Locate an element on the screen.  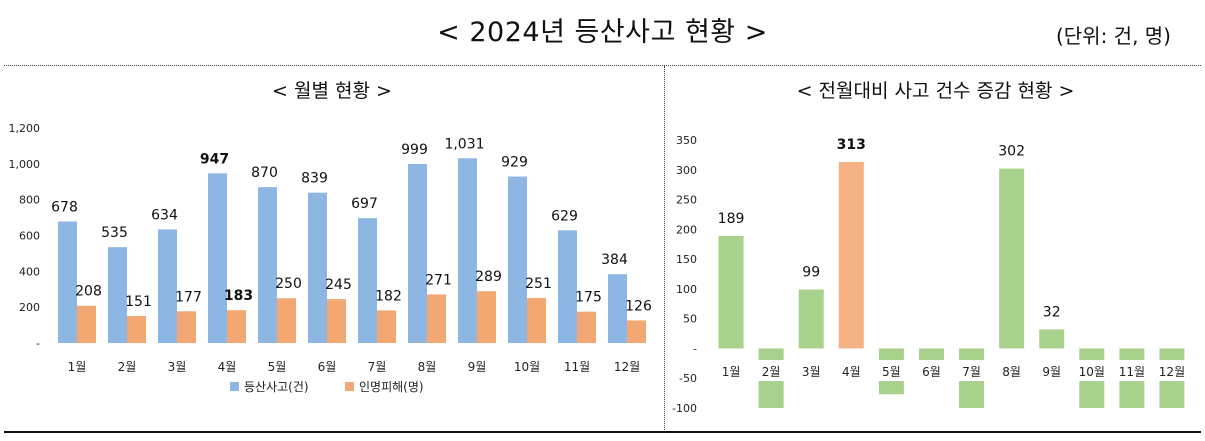
data-label-casualties: 183 is located at coordinates (238, 296).